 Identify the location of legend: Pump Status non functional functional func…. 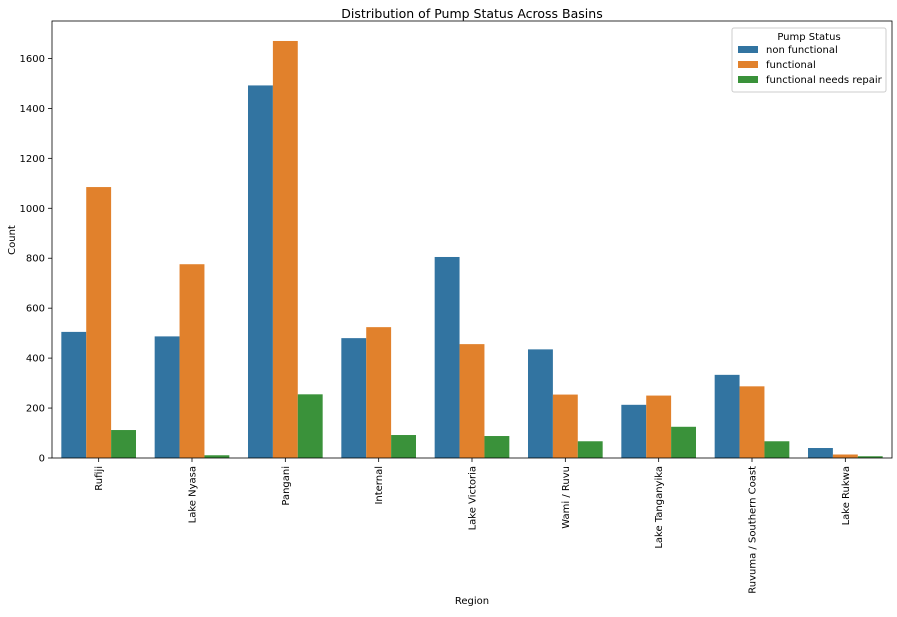
(809, 60).